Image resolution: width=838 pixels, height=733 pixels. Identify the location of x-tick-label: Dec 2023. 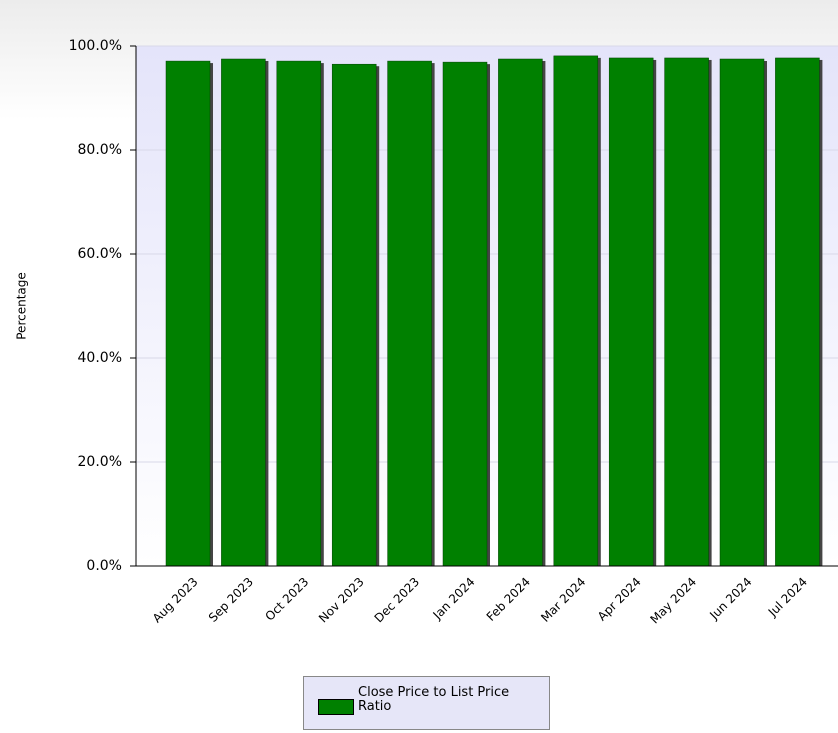
(397, 600).